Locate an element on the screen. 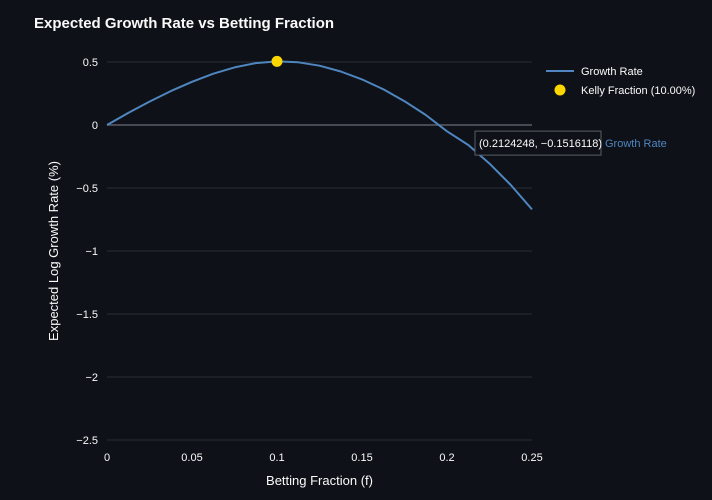  y-axis-title: Expected Log Growth Rate (%) is located at coordinates (53, 251).